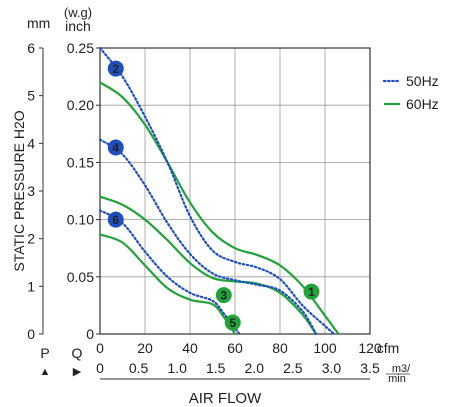 This screenshot has height=407, width=459. Describe the element at coordinates (422, 81) in the screenshot. I see `legend-label-50hz: 50Hz` at that location.